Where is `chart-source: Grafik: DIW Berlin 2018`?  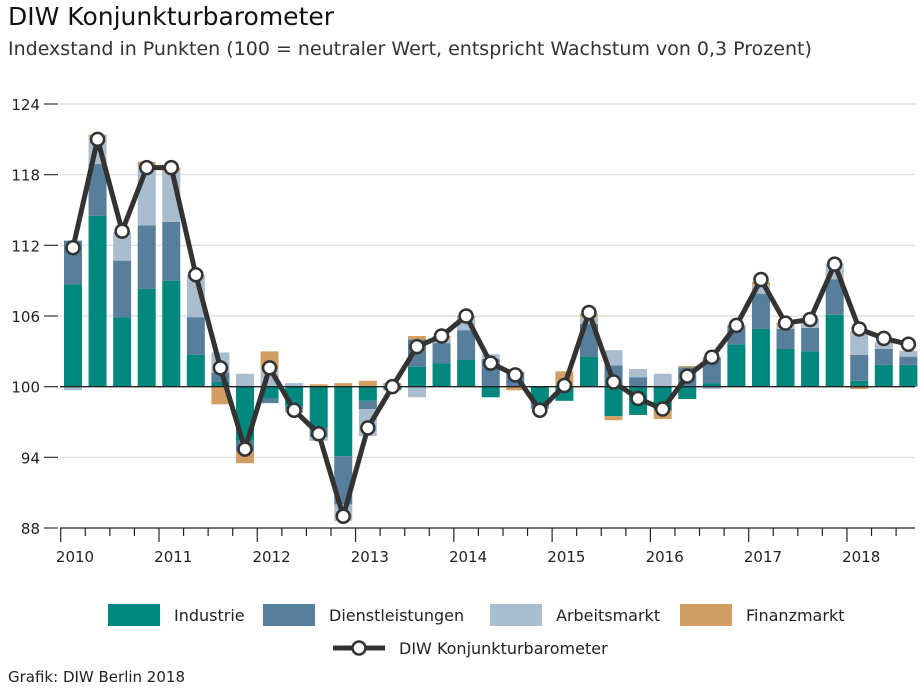
chart-source: Grafik: DIW Berlin 2018 is located at coordinates (96, 677).